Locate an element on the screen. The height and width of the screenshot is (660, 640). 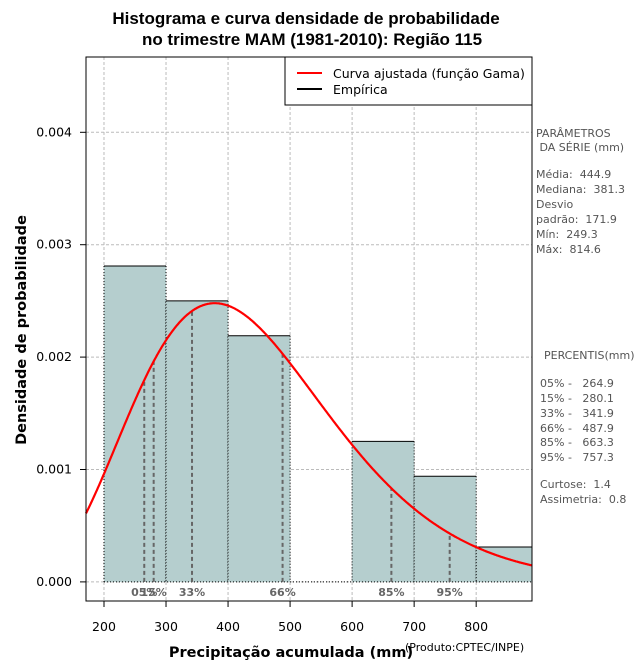
x-axis-title: Precipitação acumulada (mm) is located at coordinates (291, 652).